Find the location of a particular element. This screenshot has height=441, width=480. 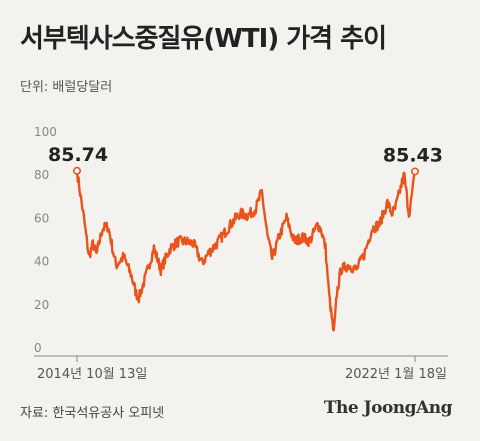

x-tick-label: 2022년 1월 18일 is located at coordinates (396, 374).